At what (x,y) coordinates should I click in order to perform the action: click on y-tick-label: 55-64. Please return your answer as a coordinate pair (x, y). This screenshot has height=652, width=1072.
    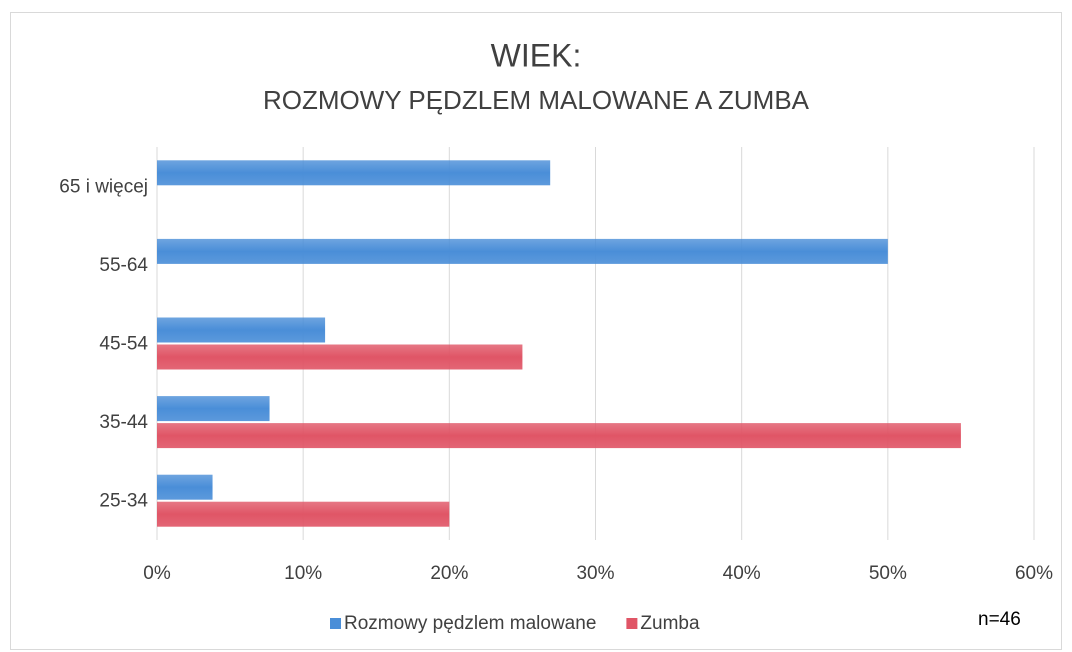
    Looking at the image, I should click on (123, 265).